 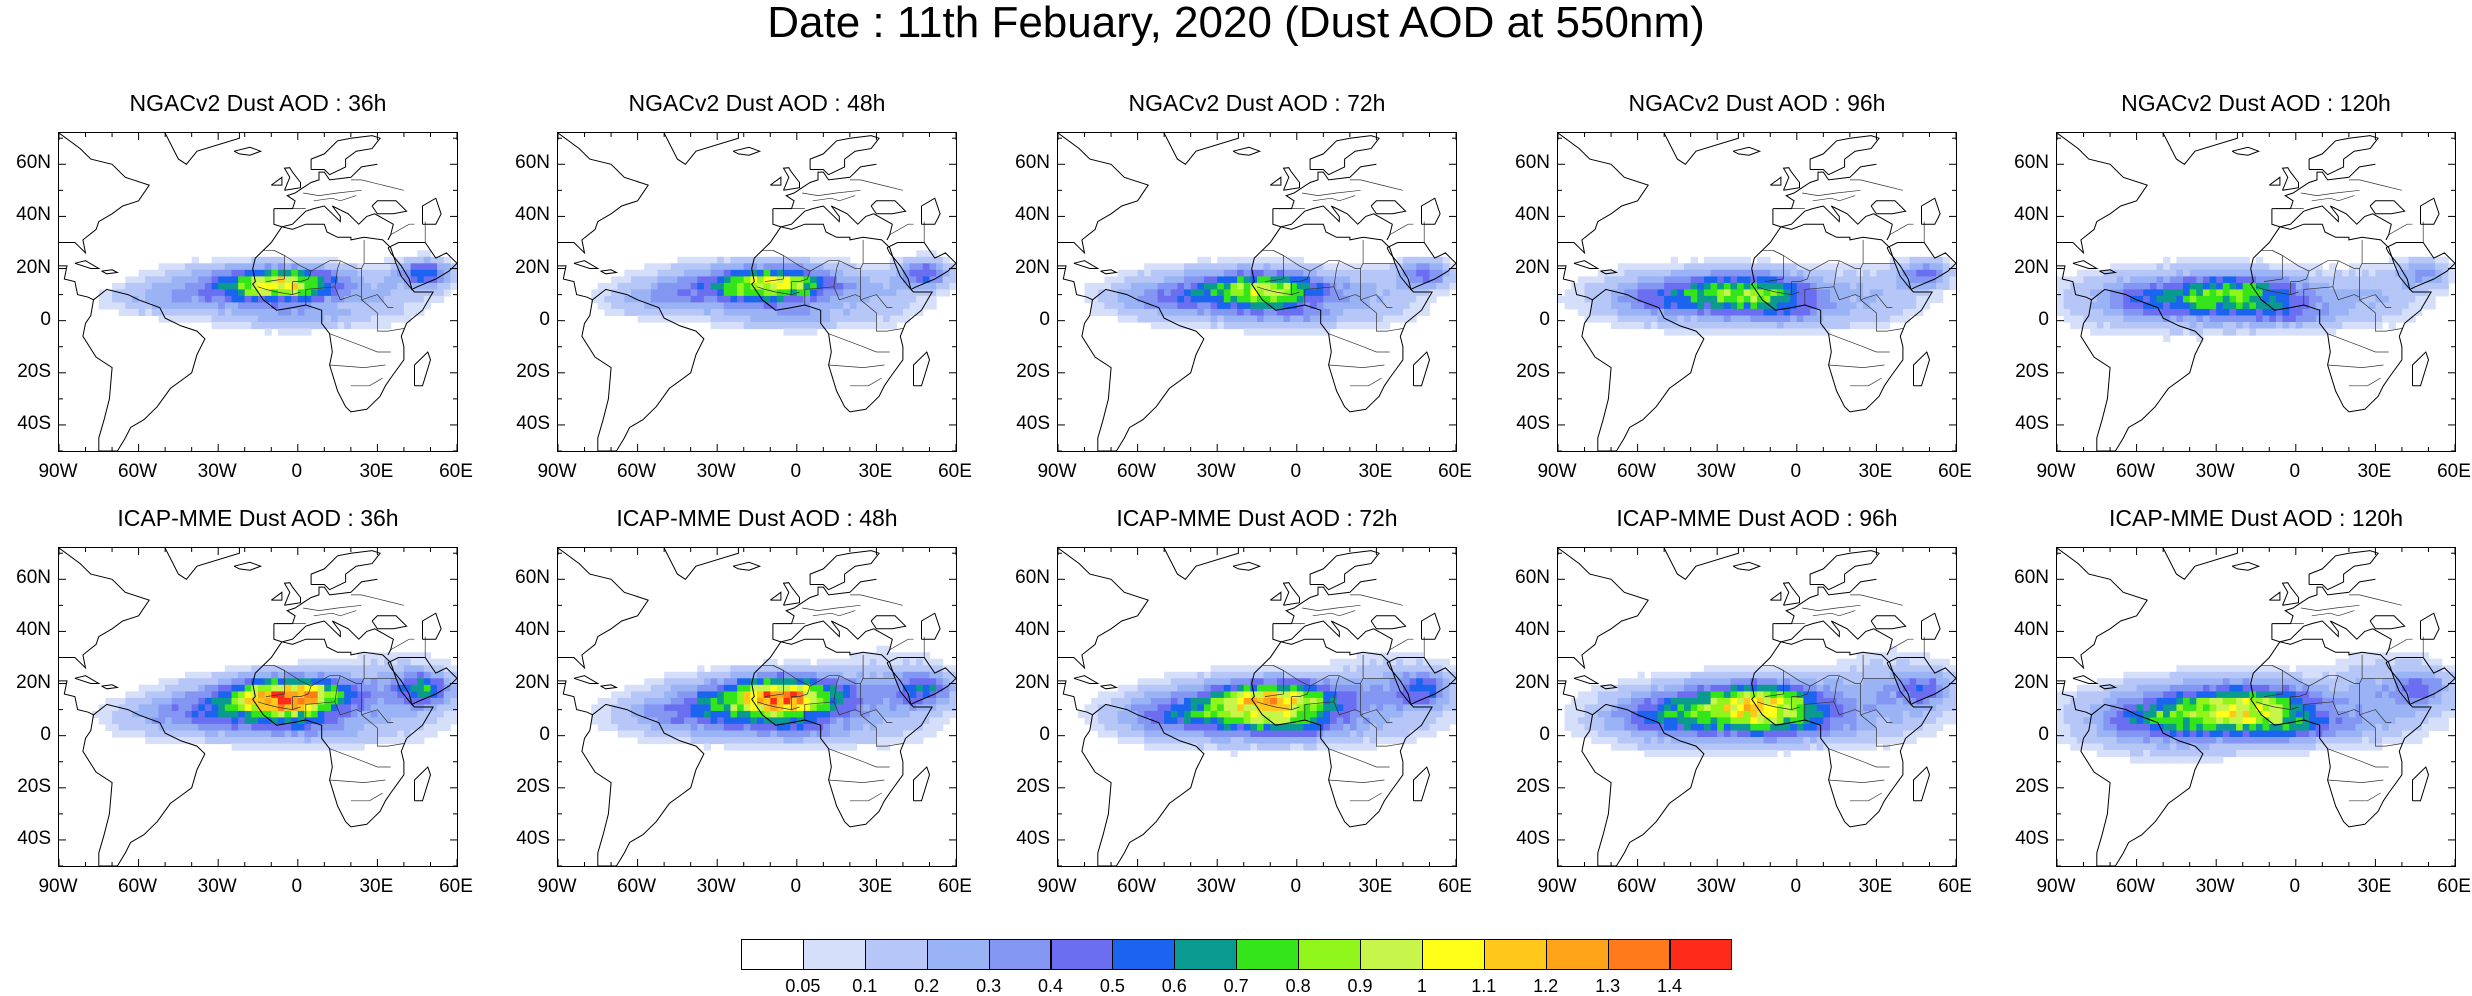 I want to click on colorbar-label: 0.3, so click(x=989, y=986).